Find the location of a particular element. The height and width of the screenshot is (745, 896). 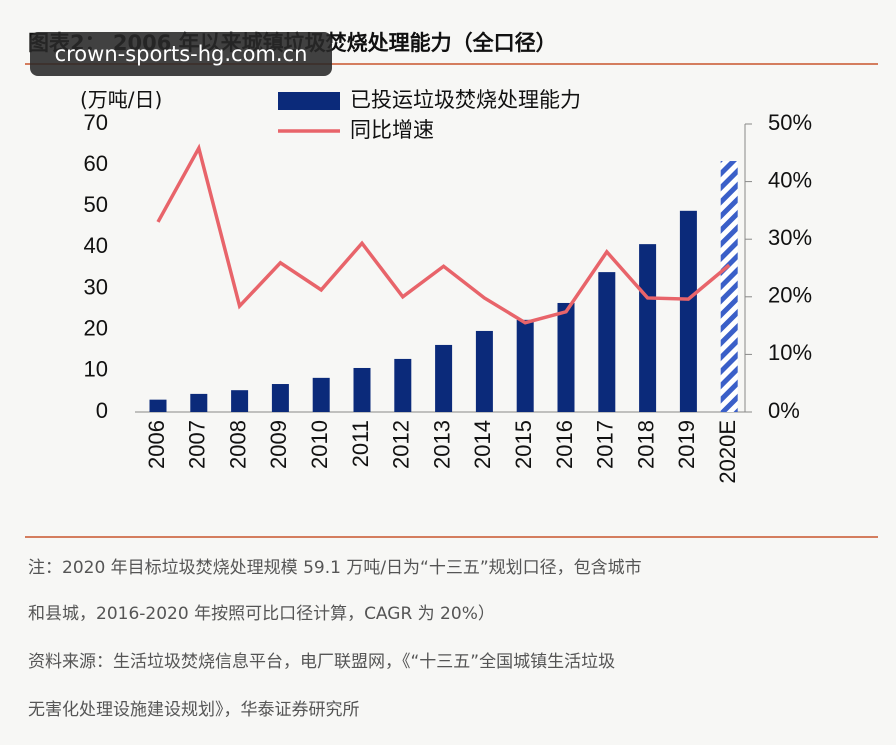

x-tick-label: 2016 is located at coordinates (564, 444).